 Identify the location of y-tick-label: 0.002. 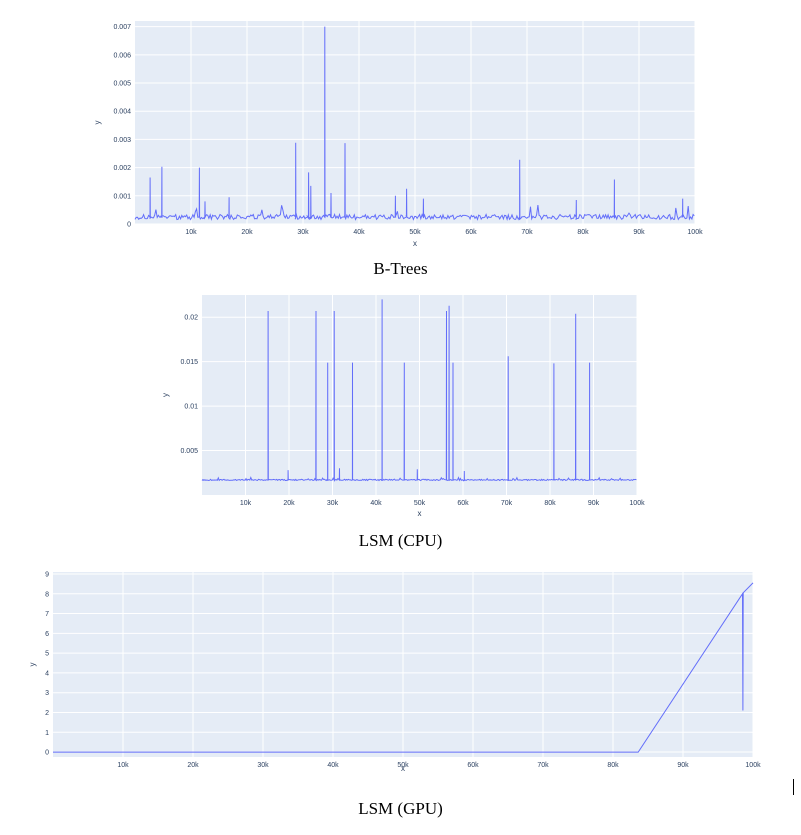
(122, 168).